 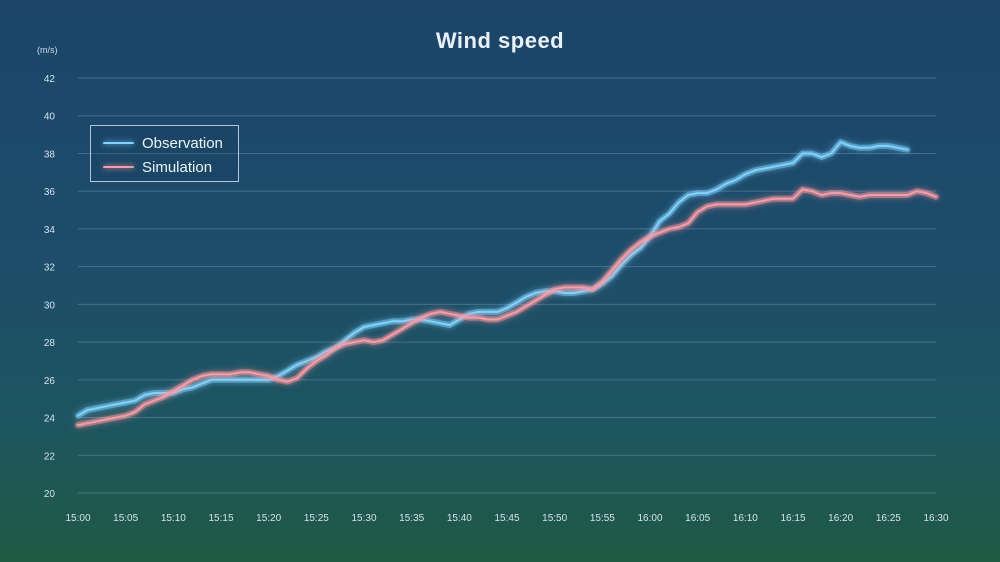 I want to click on x-tick-label-1515: 15:15, so click(x=220, y=518).